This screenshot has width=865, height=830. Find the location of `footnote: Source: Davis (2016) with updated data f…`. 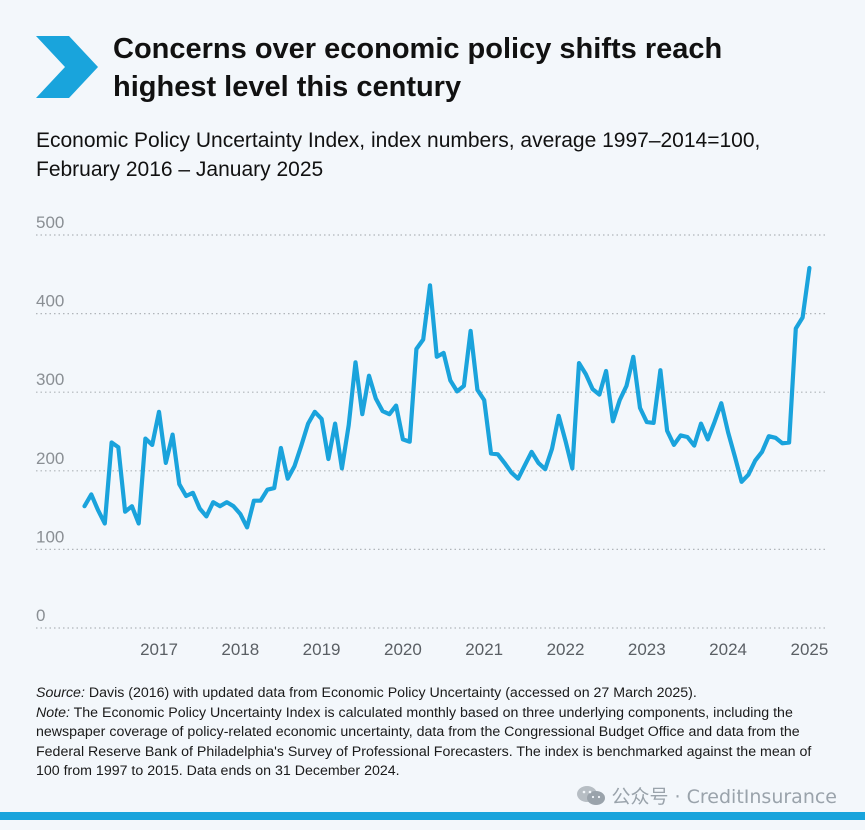

footnote: Source: Davis (2016) with updated data f… is located at coordinates (436, 733).